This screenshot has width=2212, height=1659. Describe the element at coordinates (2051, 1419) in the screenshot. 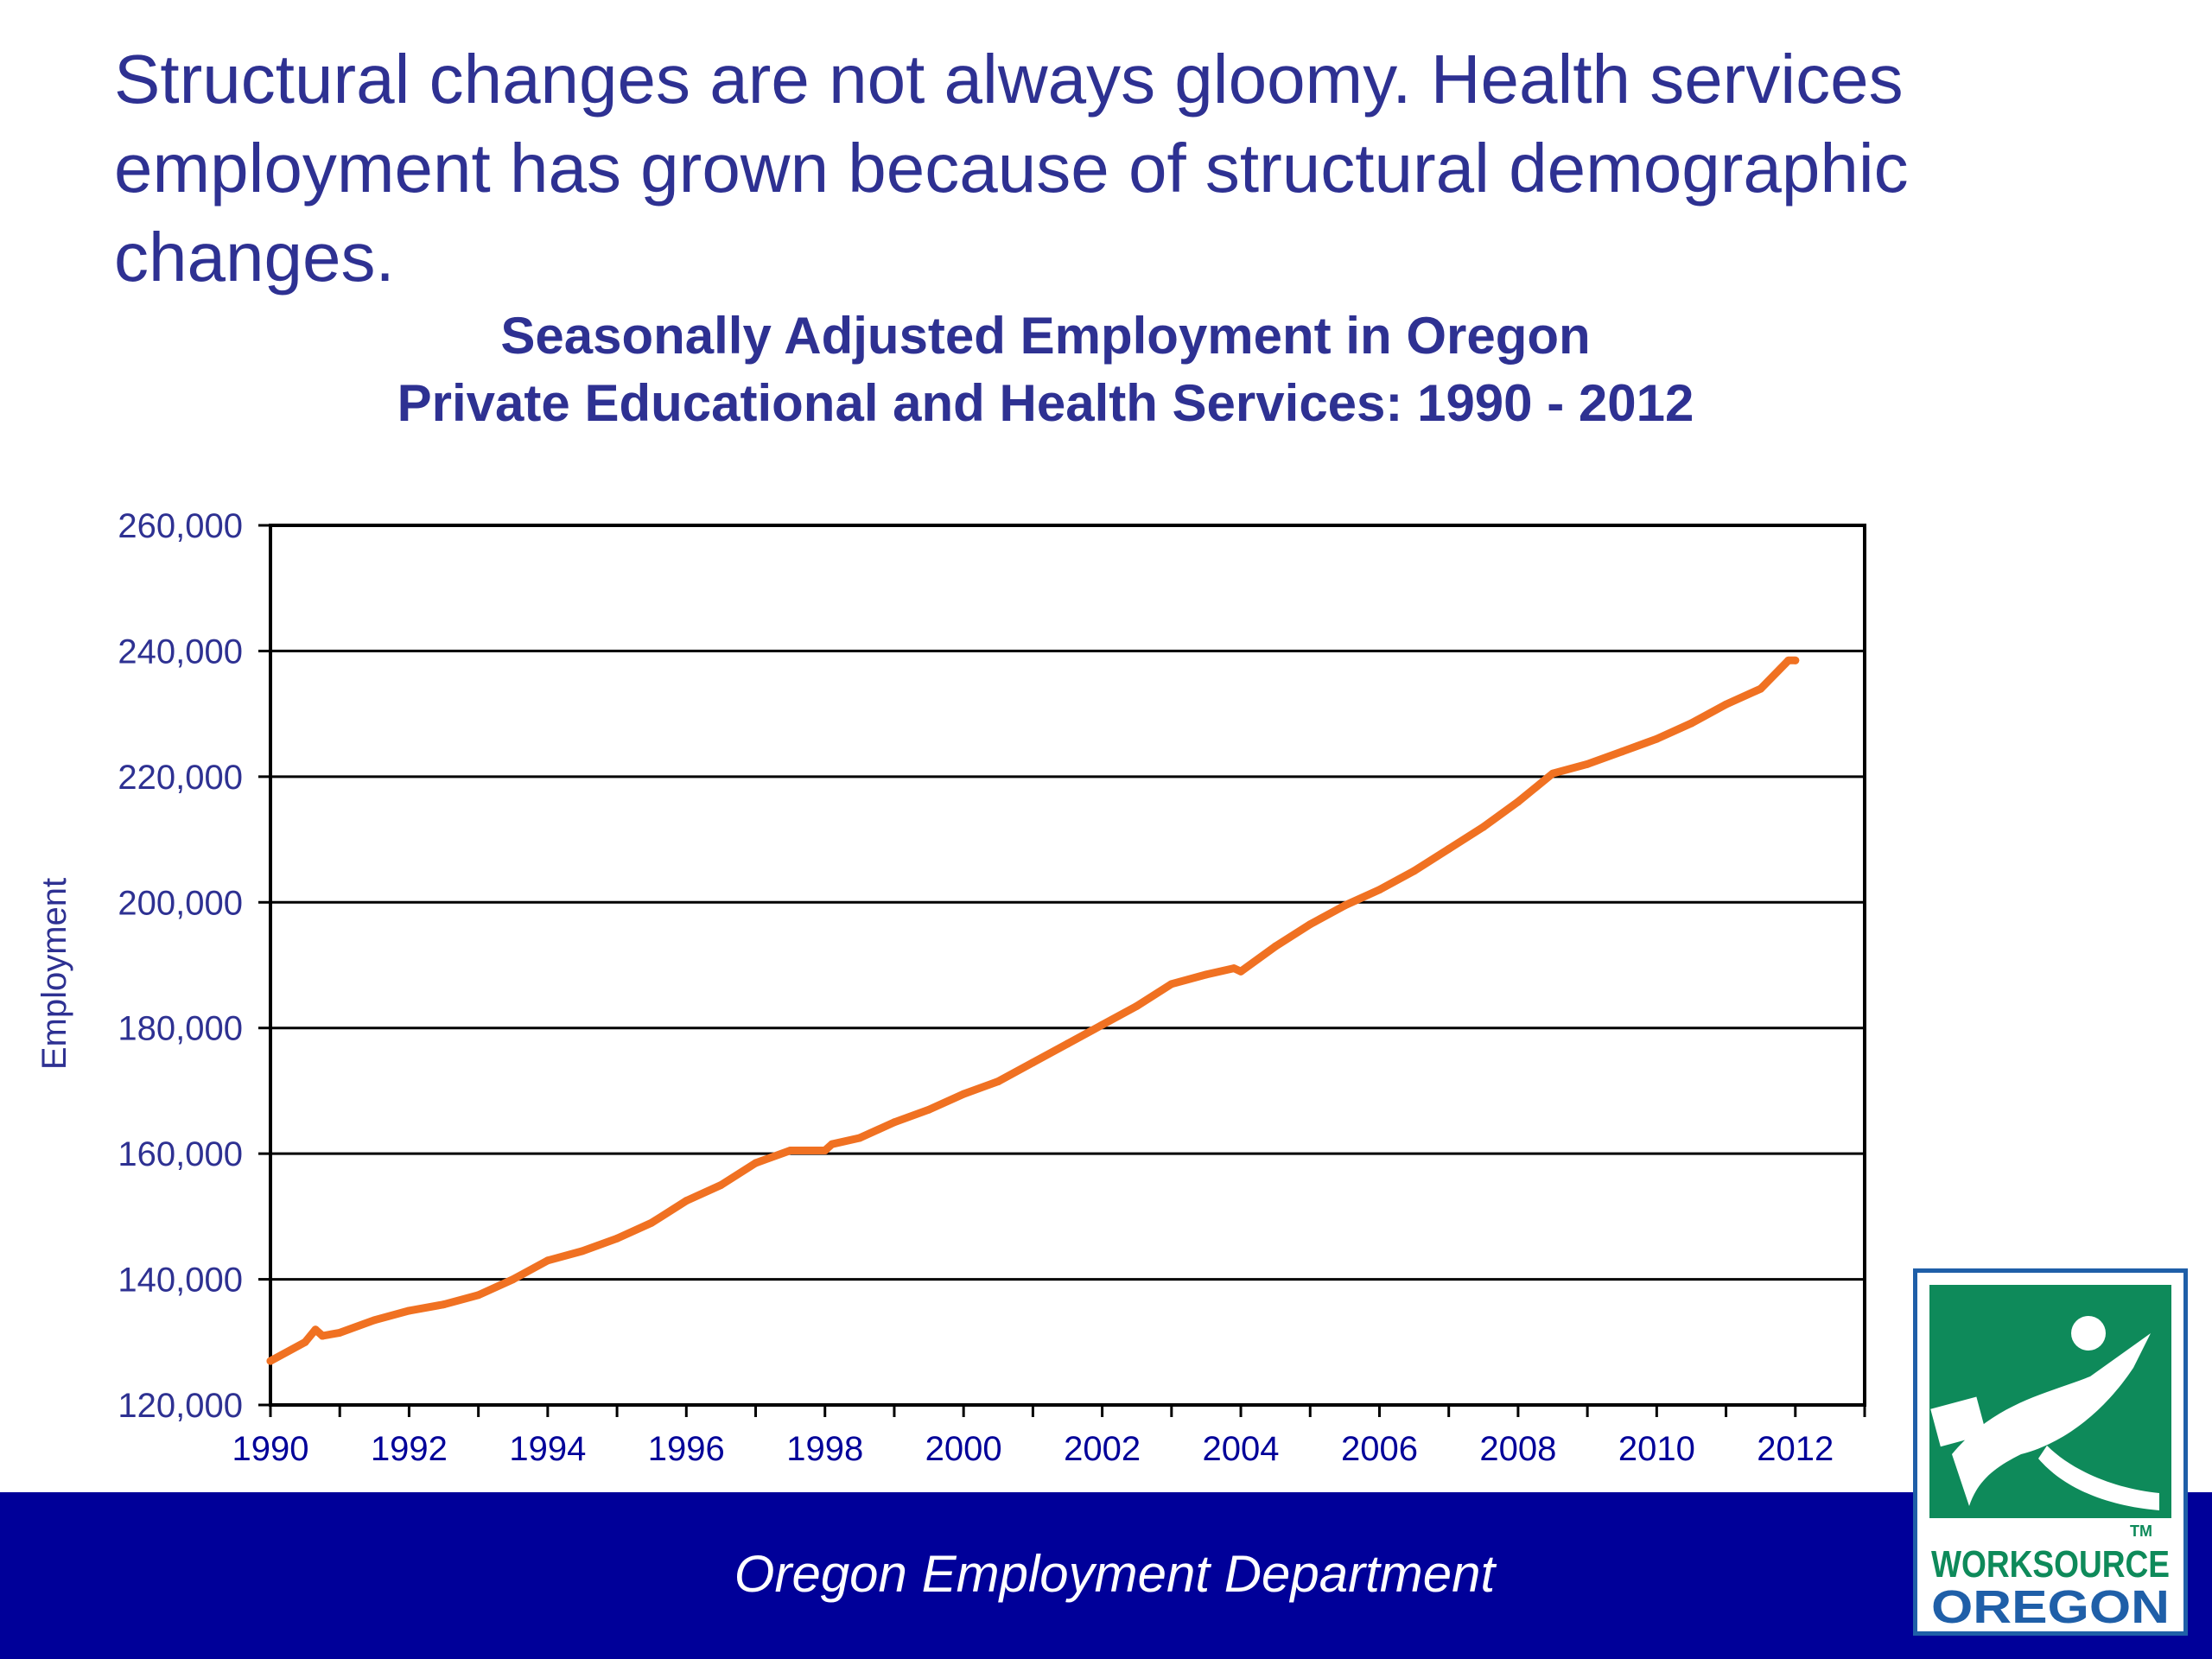

I see `logo-figure` at that location.